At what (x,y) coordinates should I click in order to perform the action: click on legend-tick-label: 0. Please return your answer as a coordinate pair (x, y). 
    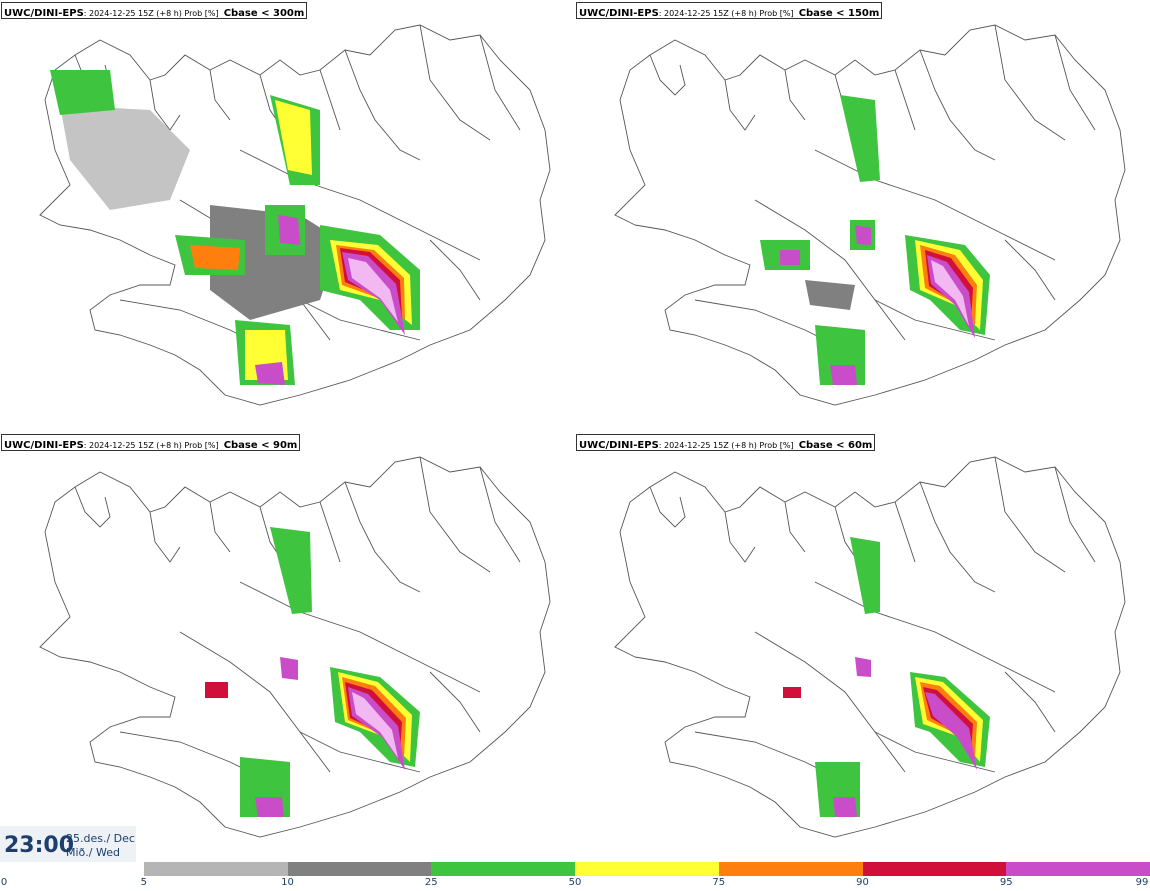
    Looking at the image, I should click on (4, 882).